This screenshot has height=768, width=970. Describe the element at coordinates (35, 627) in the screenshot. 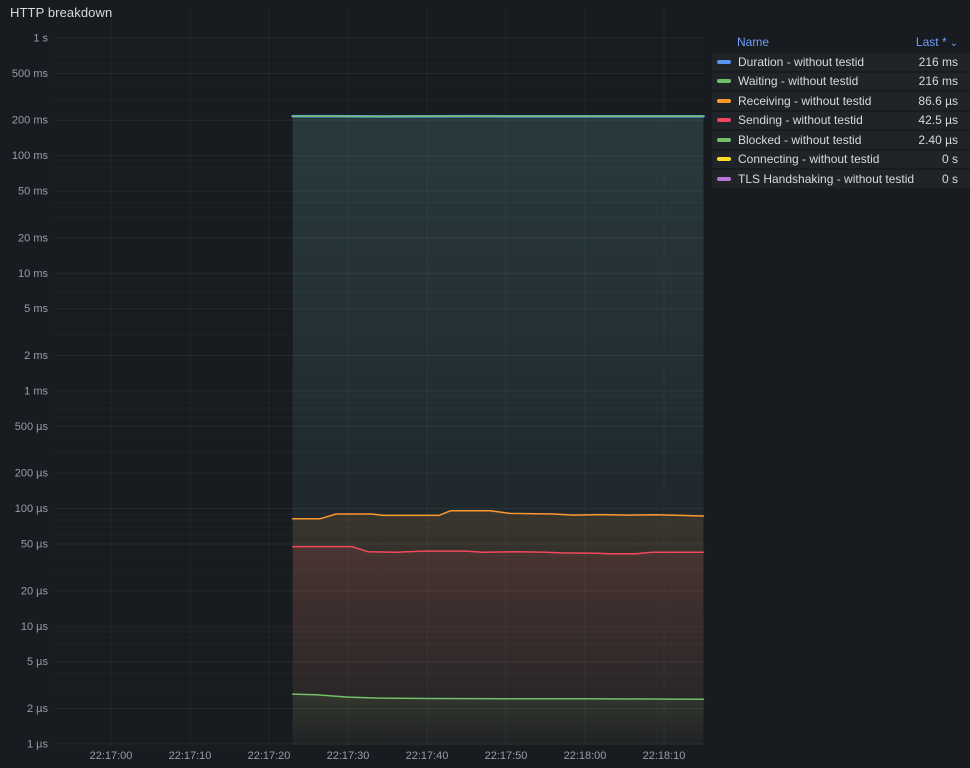

I see `y-axis-tick-label: 10 µs` at that location.